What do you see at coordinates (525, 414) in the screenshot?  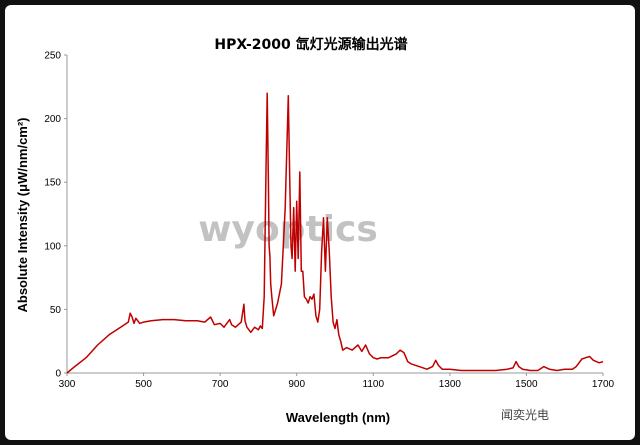 I see `signature-text: 闻奕光电` at bounding box center [525, 414].